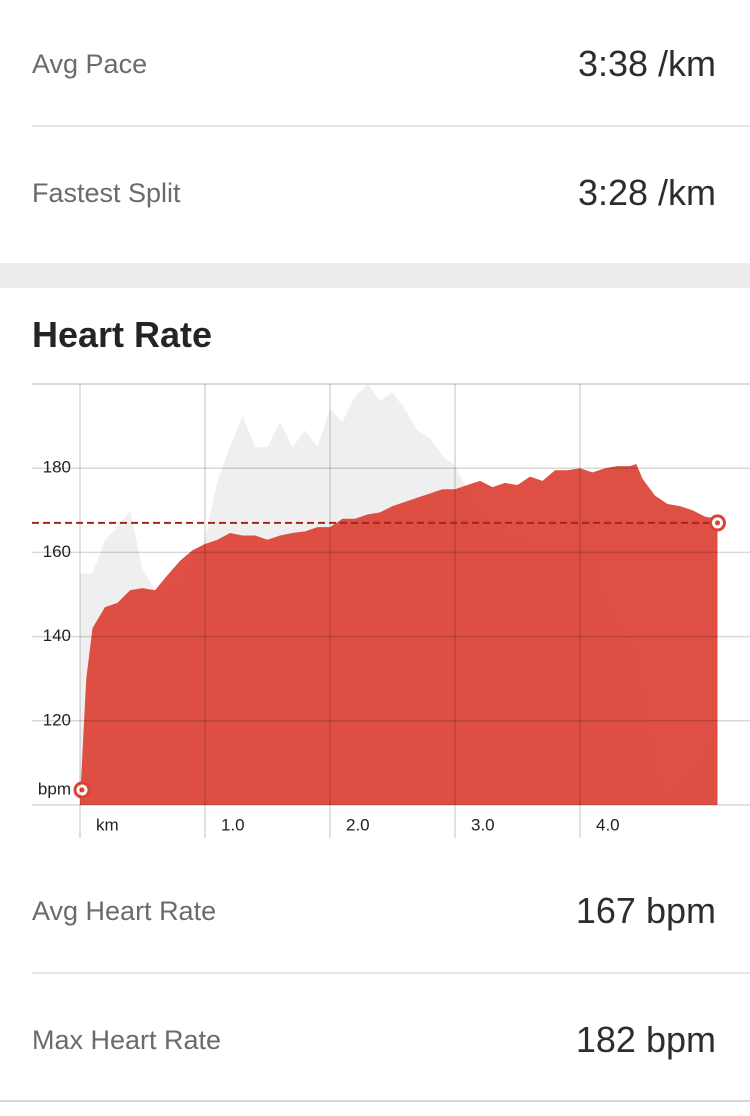 Image resolution: width=750 pixels, height=1116 pixels. Describe the element at coordinates (57, 635) in the screenshot. I see `y-tick-label: 140` at that location.